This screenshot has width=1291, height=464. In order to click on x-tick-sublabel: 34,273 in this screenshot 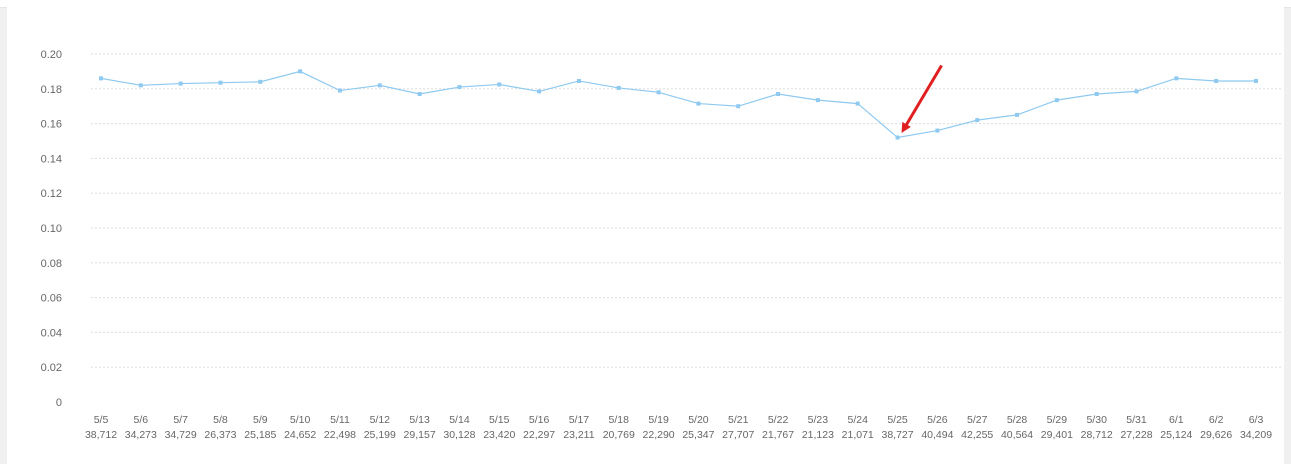, I will do `click(141, 435)`.